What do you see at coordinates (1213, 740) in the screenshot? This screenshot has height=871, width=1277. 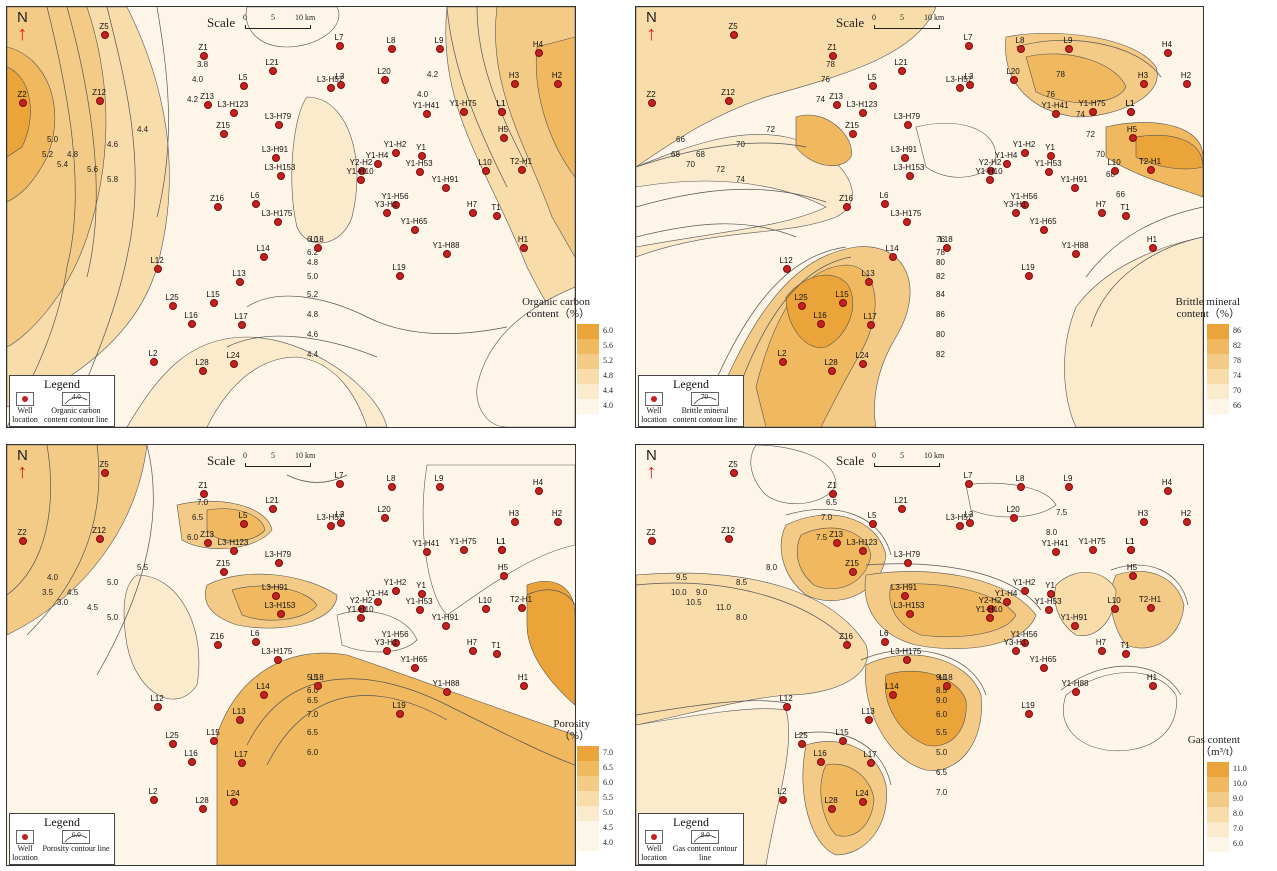 I see `colorbar-title-line: Gas content` at bounding box center [1213, 740].